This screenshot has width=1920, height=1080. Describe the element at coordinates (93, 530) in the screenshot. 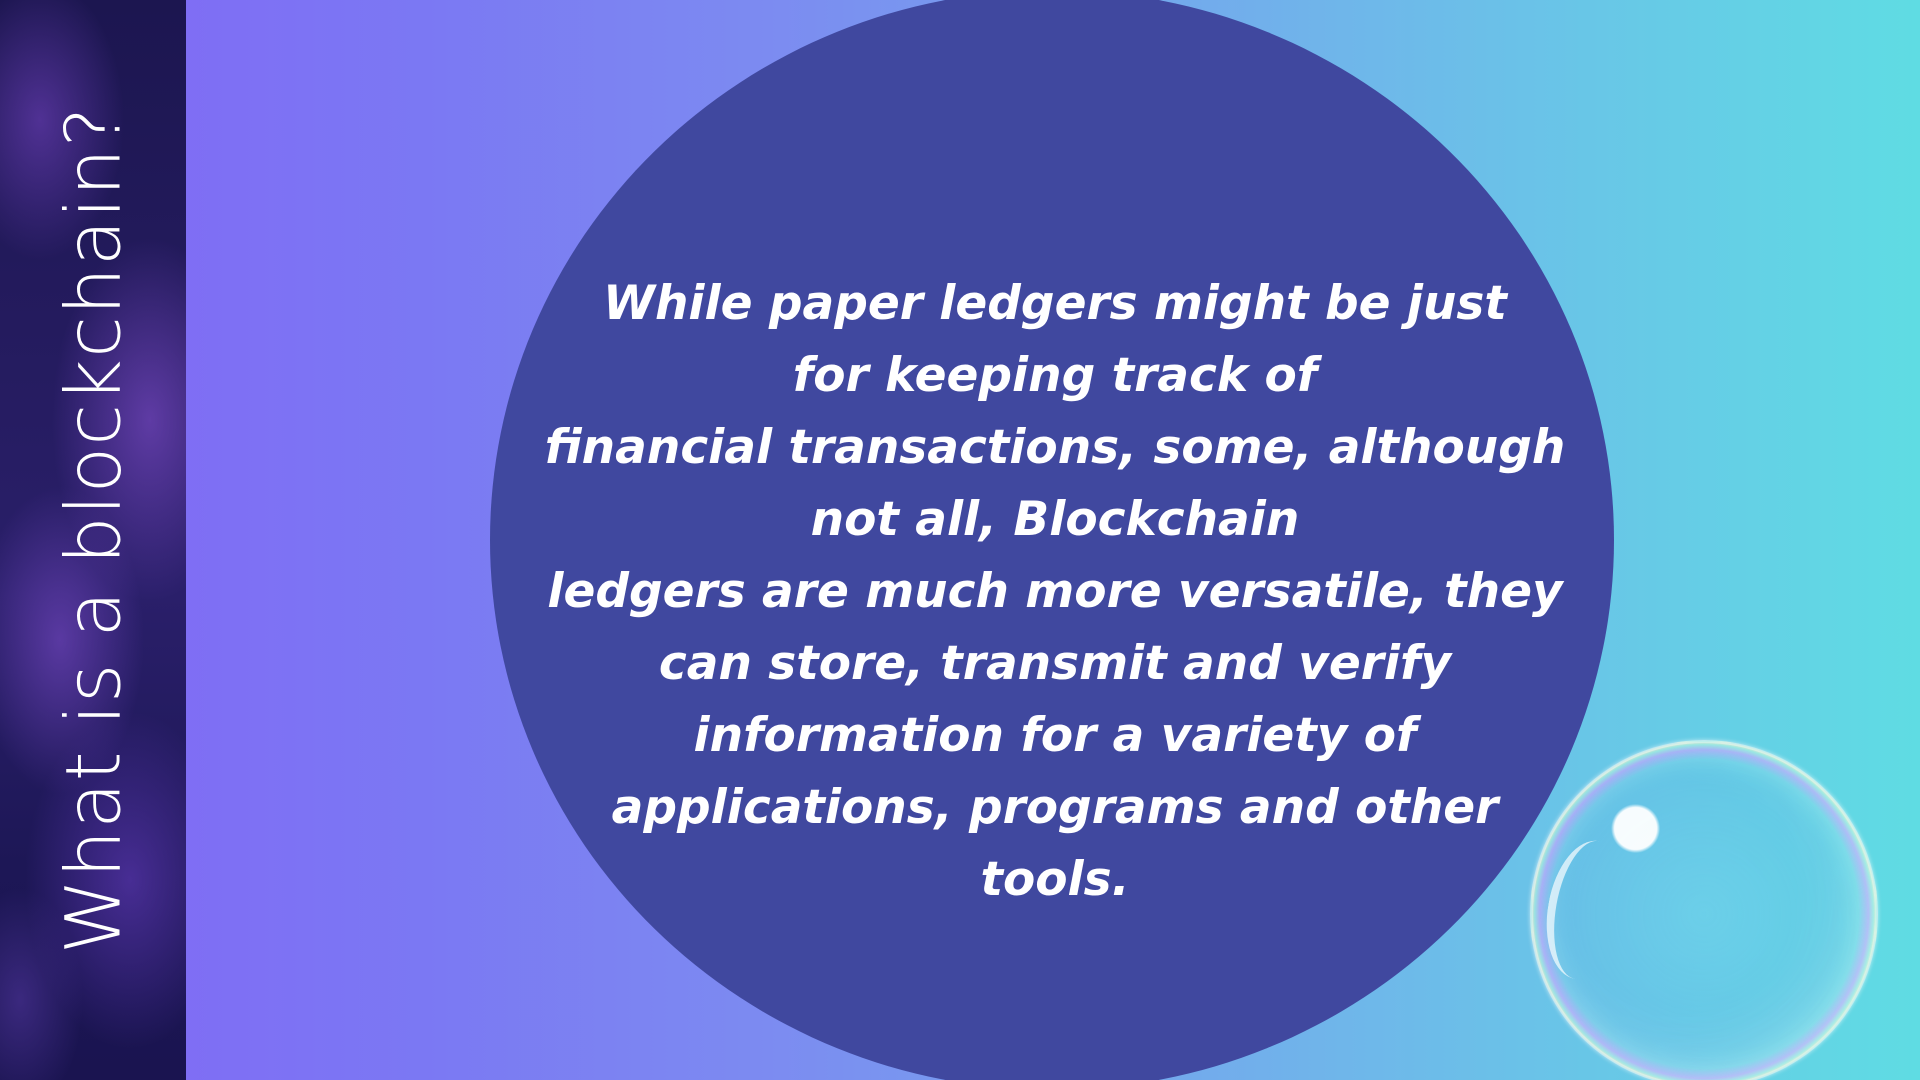

I see `side-title: What is a blockchain?` at that location.